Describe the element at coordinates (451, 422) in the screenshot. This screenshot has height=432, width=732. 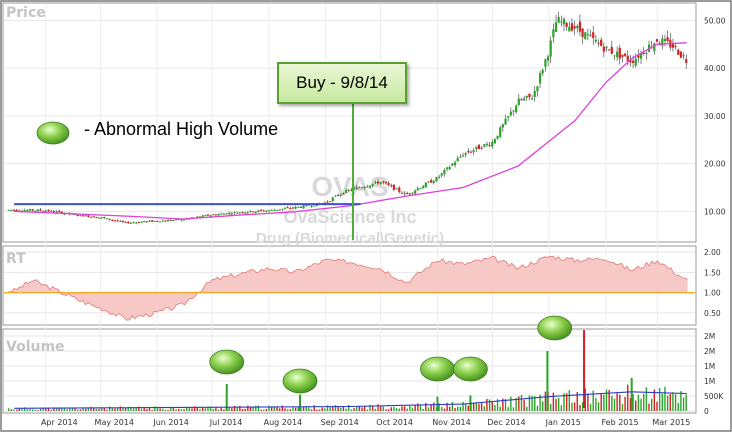
I see `x-tick-label: Nov 2014` at that location.